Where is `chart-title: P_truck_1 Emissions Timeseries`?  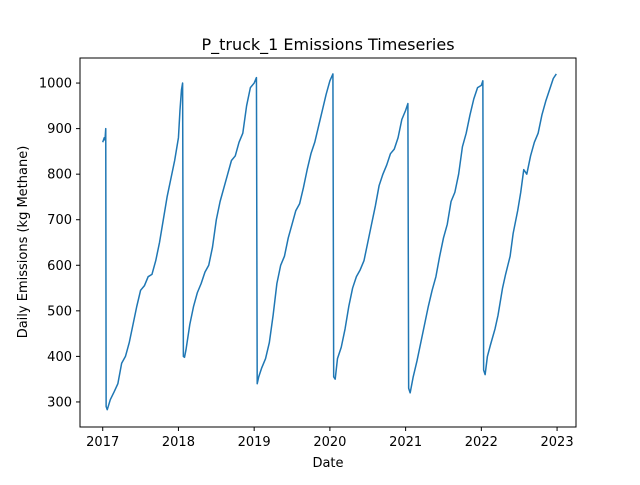
chart-title: P_truck_1 Emissions Timeseries is located at coordinates (327, 45).